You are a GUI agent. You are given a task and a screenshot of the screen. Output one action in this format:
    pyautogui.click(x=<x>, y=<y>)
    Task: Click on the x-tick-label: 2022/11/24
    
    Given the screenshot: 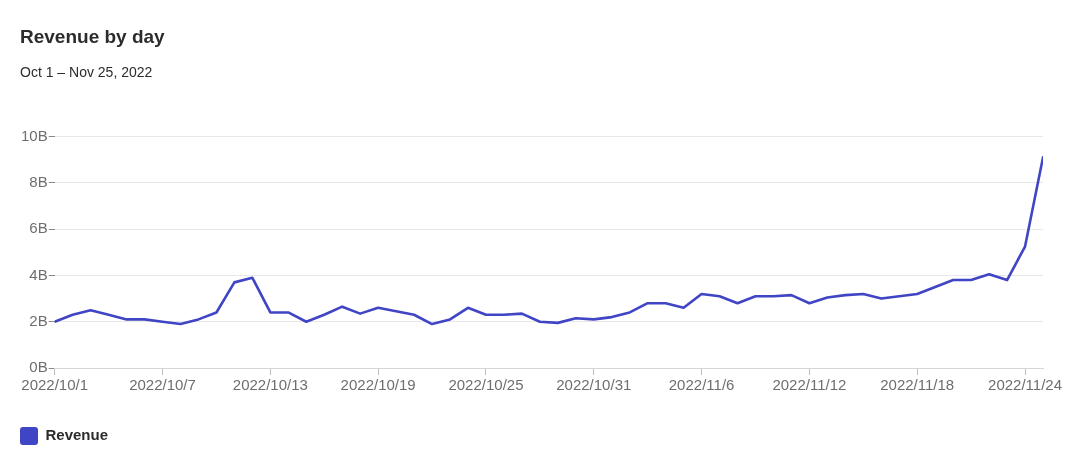 What is the action you would take?
    pyautogui.click(x=1025, y=385)
    